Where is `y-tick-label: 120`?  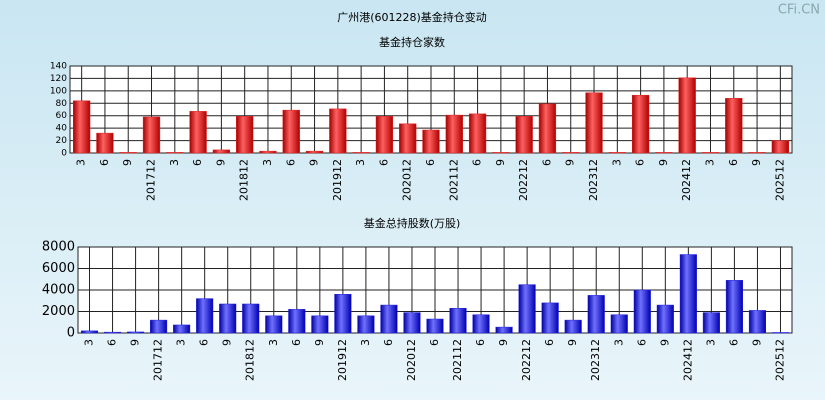 y-tick-label: 120 is located at coordinates (58, 79).